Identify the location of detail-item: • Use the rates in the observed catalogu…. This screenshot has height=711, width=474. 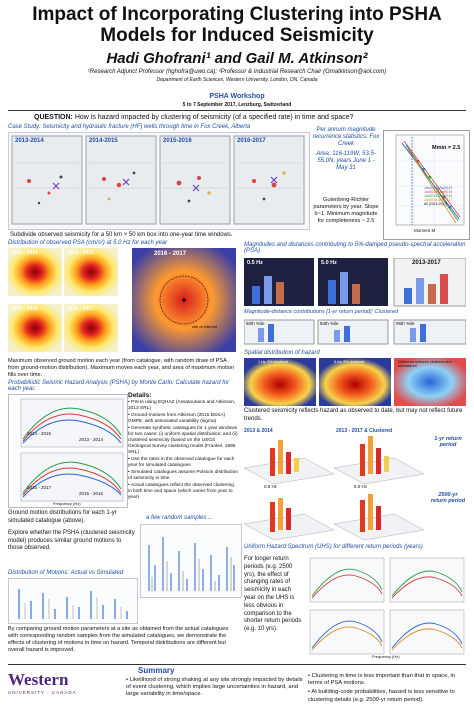
(181, 462).